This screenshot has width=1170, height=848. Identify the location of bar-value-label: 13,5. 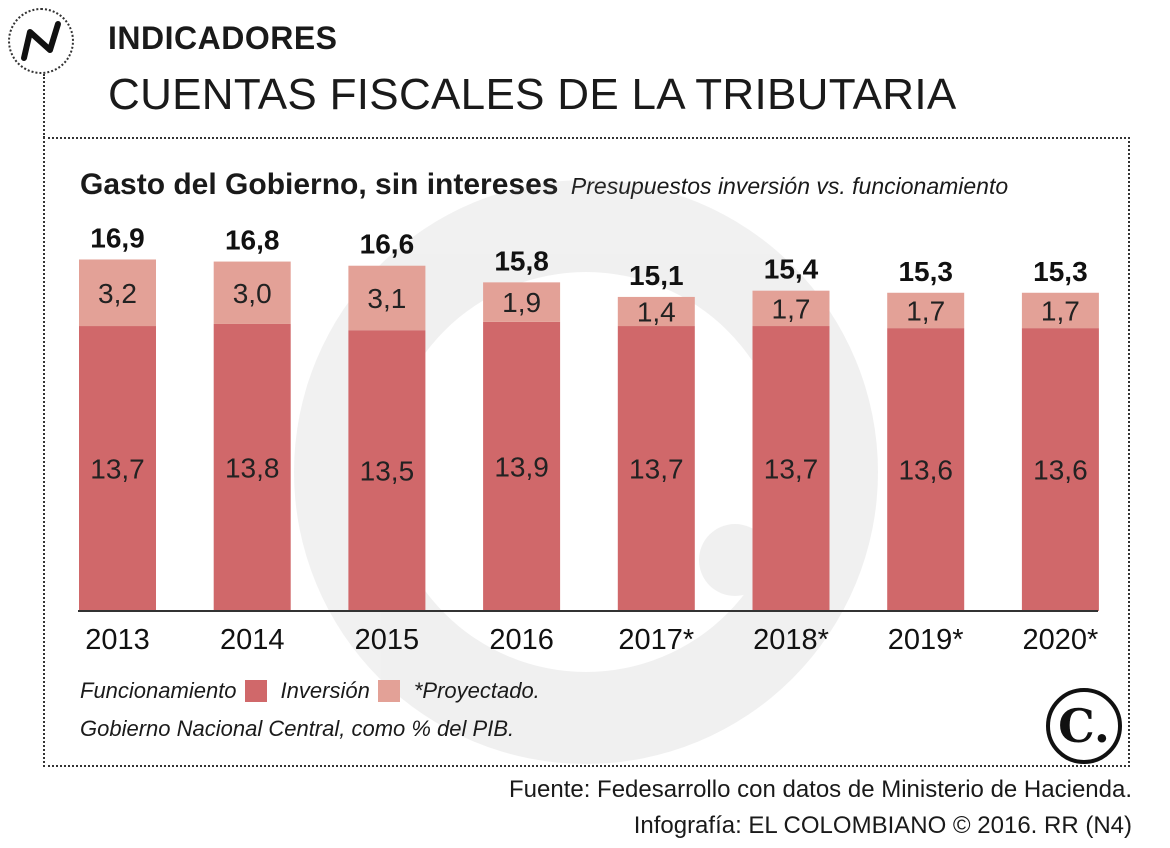
(387, 471).